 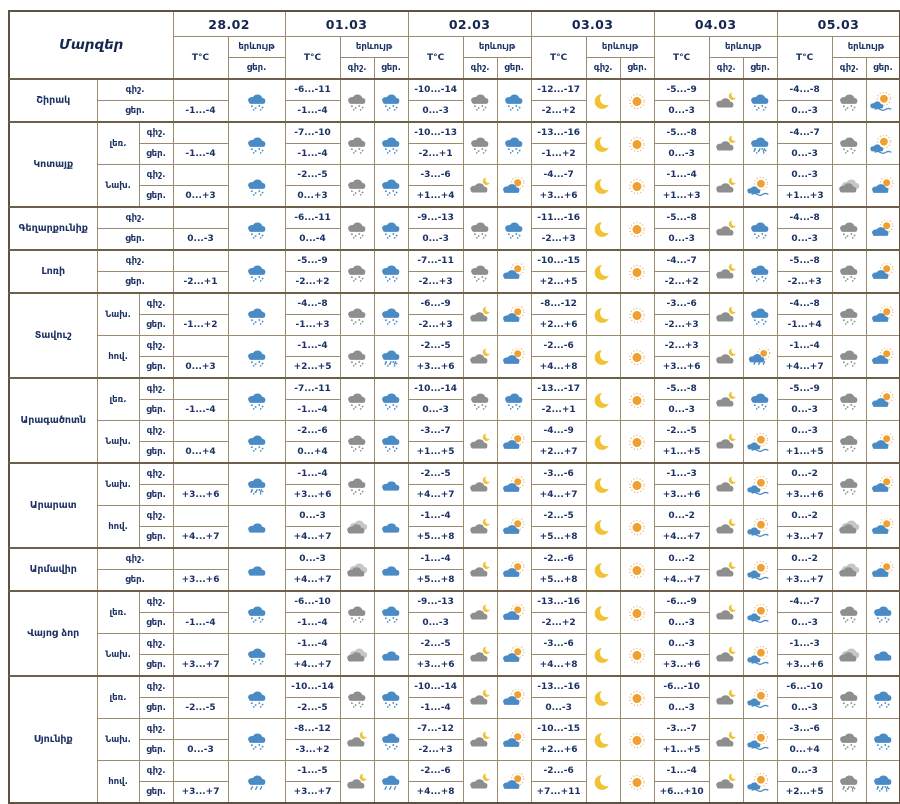 I want to click on sun-cloud-rain-icon, so click(x=759, y=356).